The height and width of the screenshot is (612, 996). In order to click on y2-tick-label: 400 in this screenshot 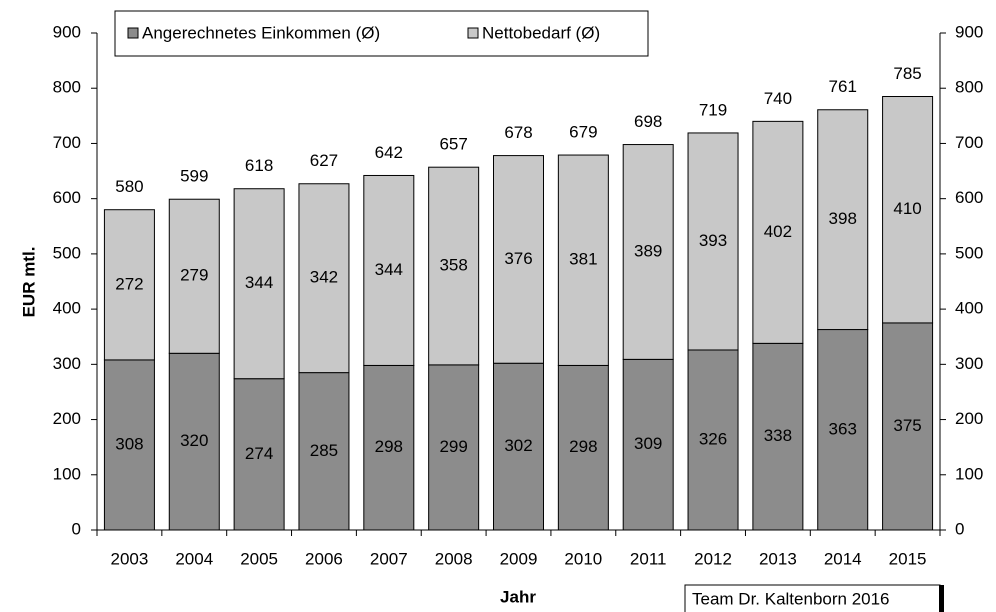, I will do `click(969, 308)`.